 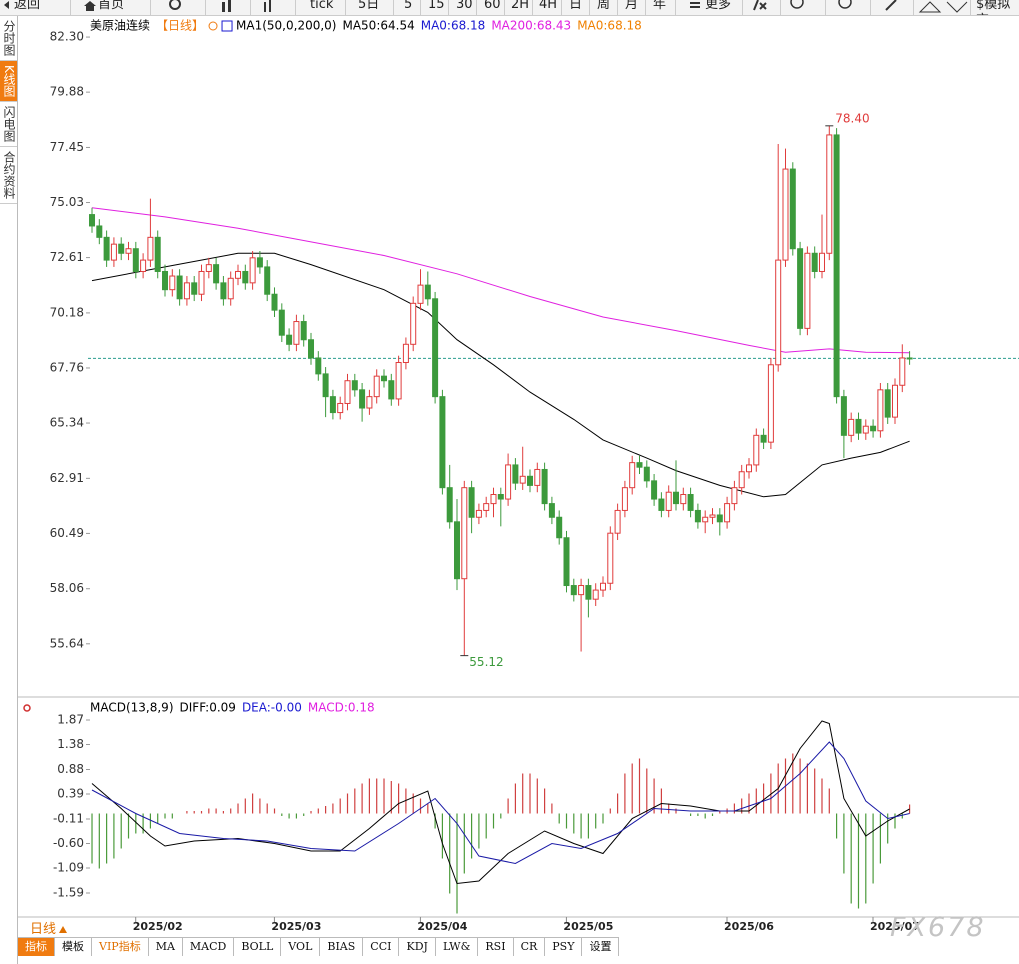 I want to click on tab: MACD, so click(x=209, y=947).